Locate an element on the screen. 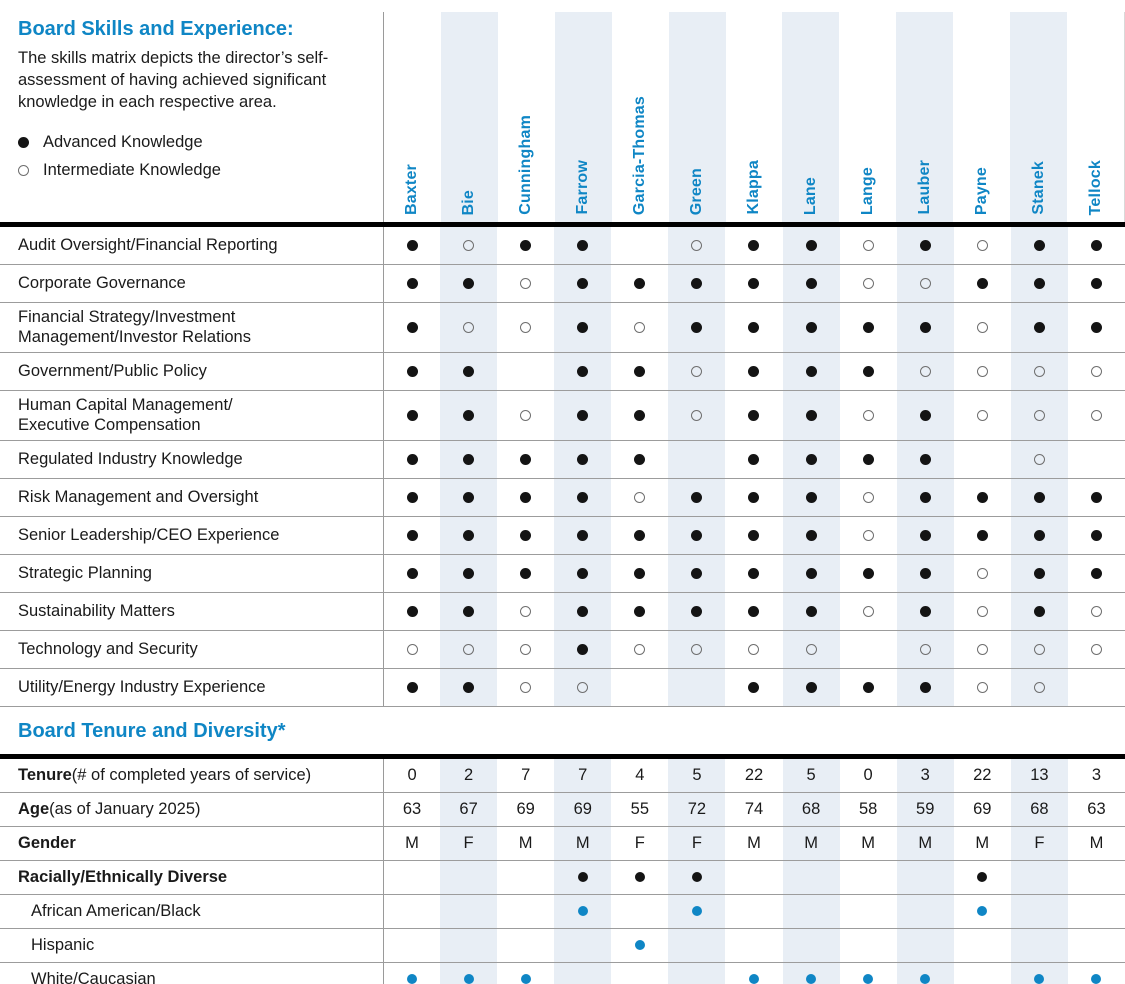  skill-row: Government/Public Policy is located at coordinates (562, 371).